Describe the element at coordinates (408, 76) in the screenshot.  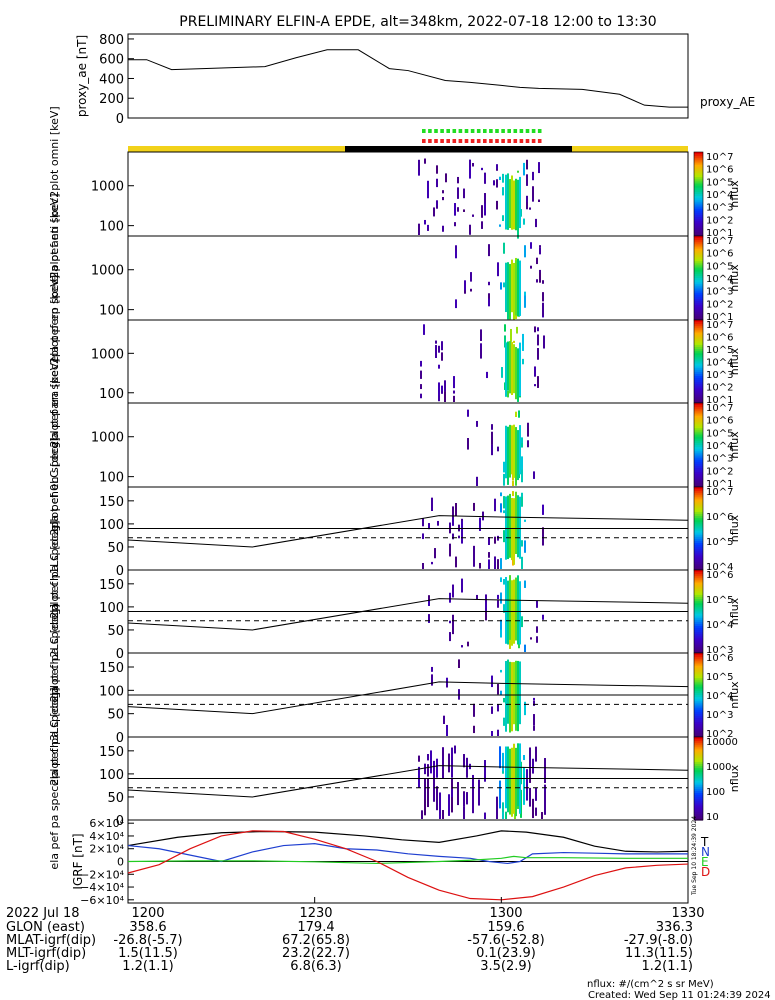
I see `proxy-ae-frame` at that location.